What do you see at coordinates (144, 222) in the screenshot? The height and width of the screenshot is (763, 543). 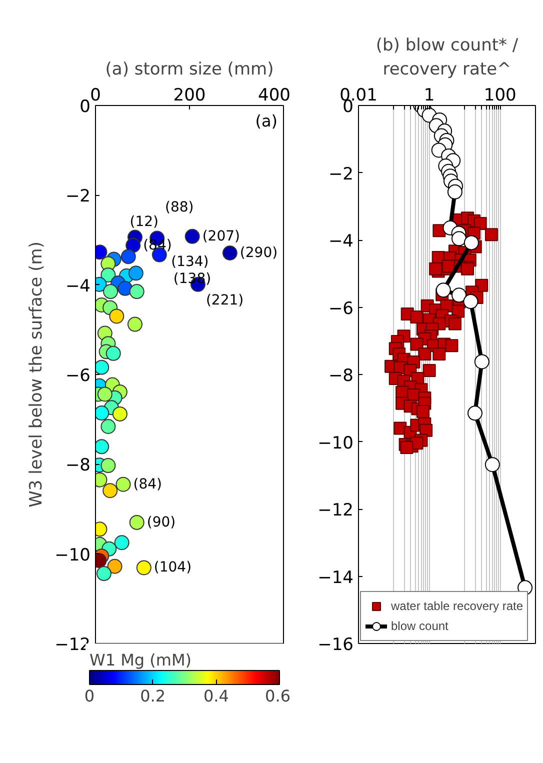 I see `annotation: (12)` at bounding box center [144, 222].